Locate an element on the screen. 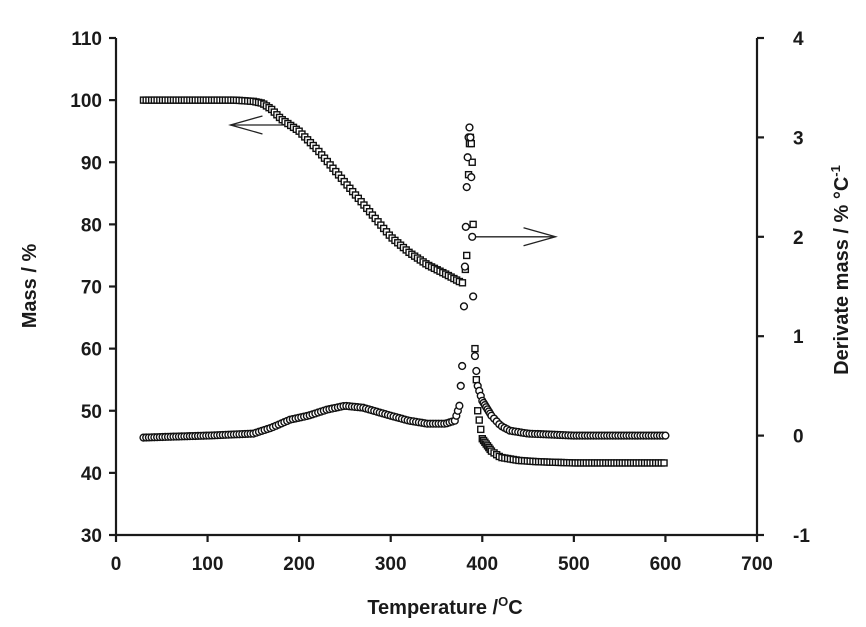  y-right-tick-label: 1 is located at coordinates (798, 337).